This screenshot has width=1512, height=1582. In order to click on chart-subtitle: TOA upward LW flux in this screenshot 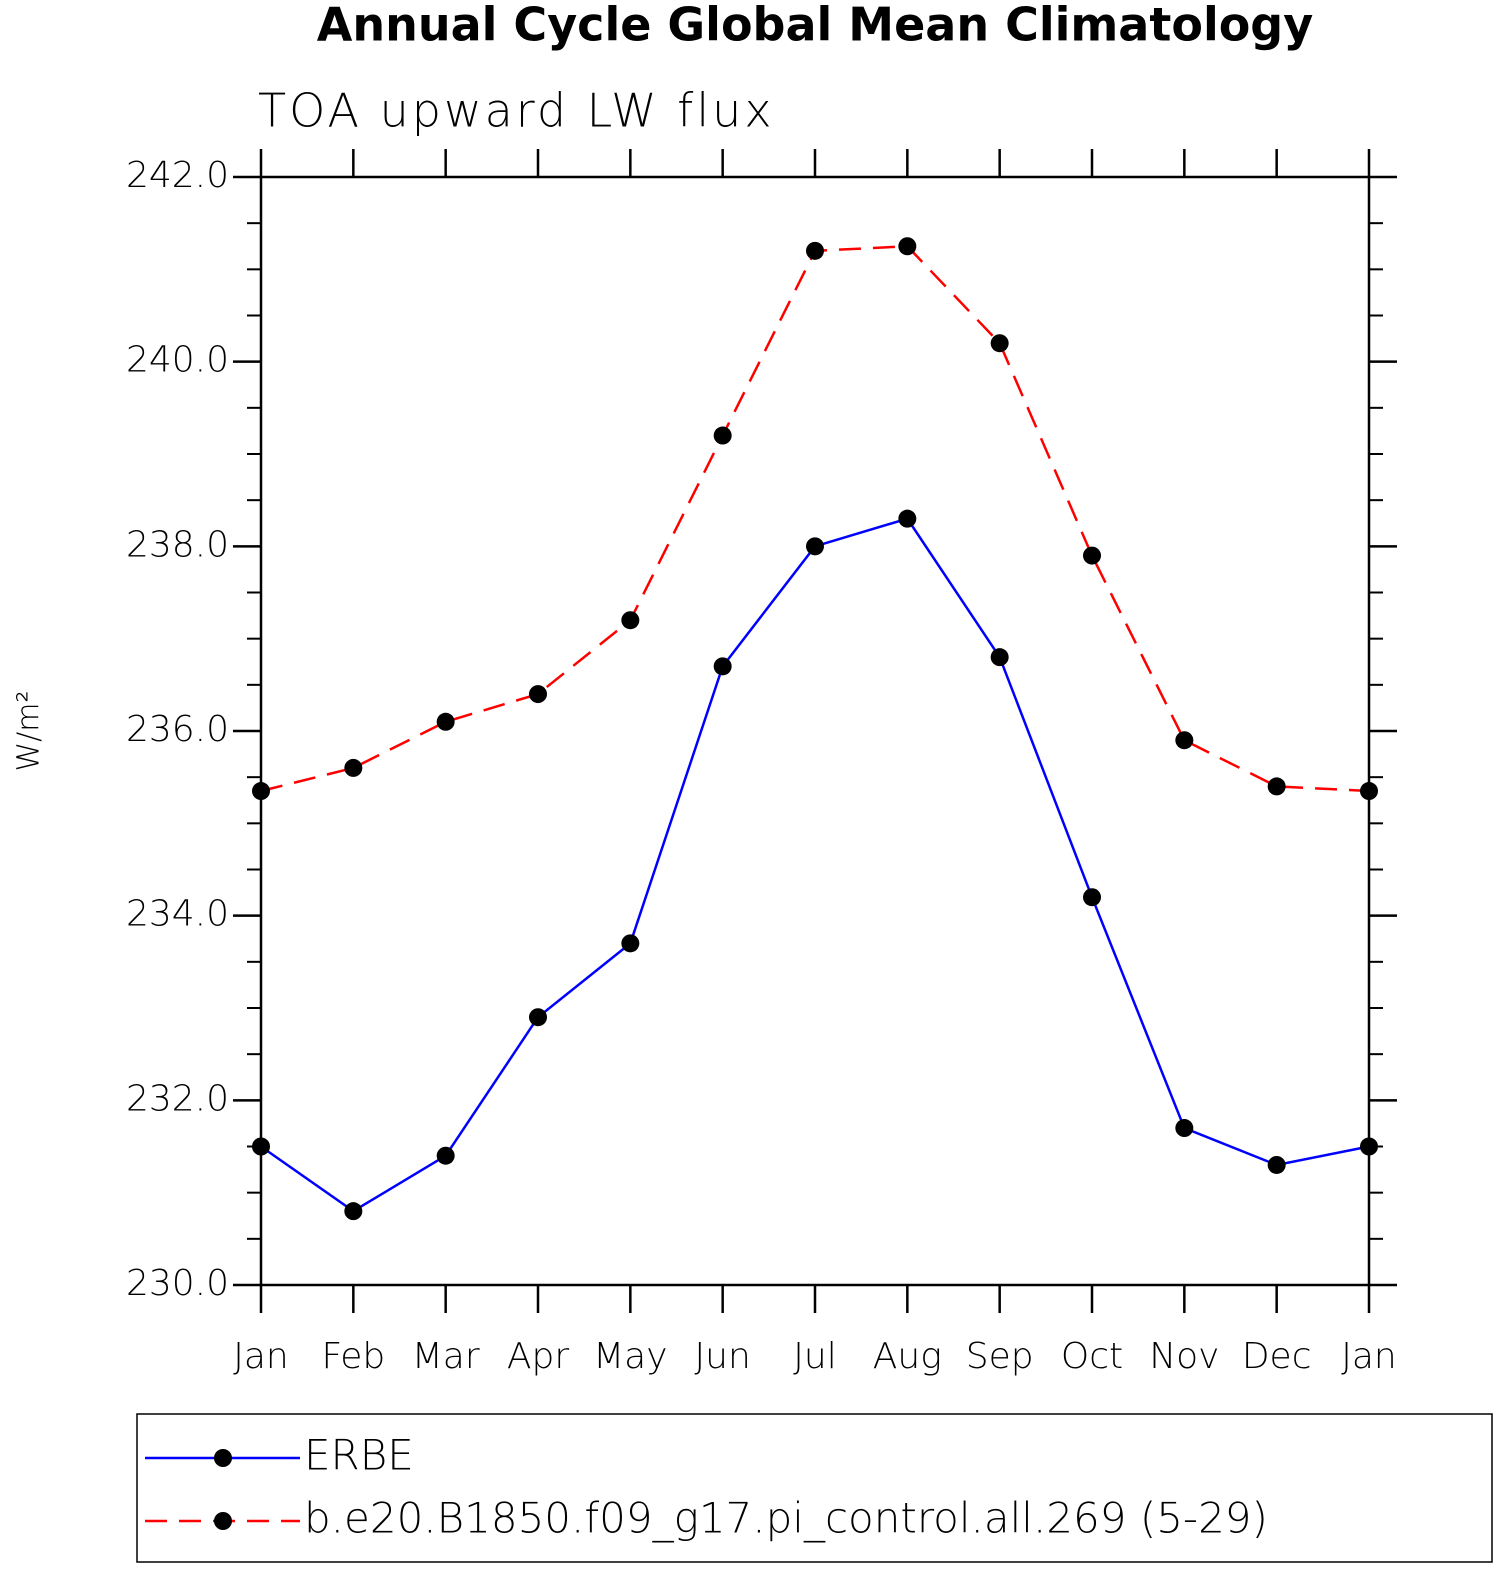, I will do `click(516, 111)`.